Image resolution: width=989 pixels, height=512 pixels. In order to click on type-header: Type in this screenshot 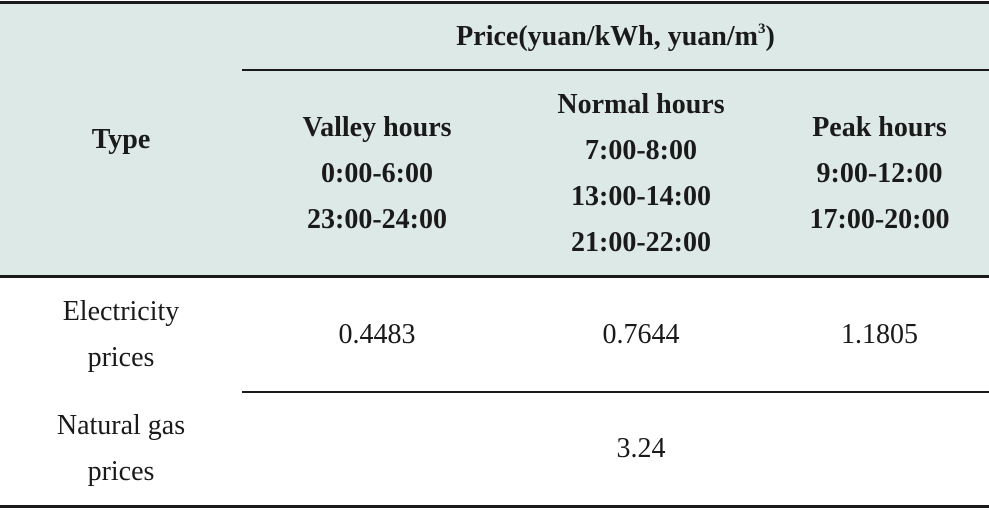, I will do `click(121, 140)`.